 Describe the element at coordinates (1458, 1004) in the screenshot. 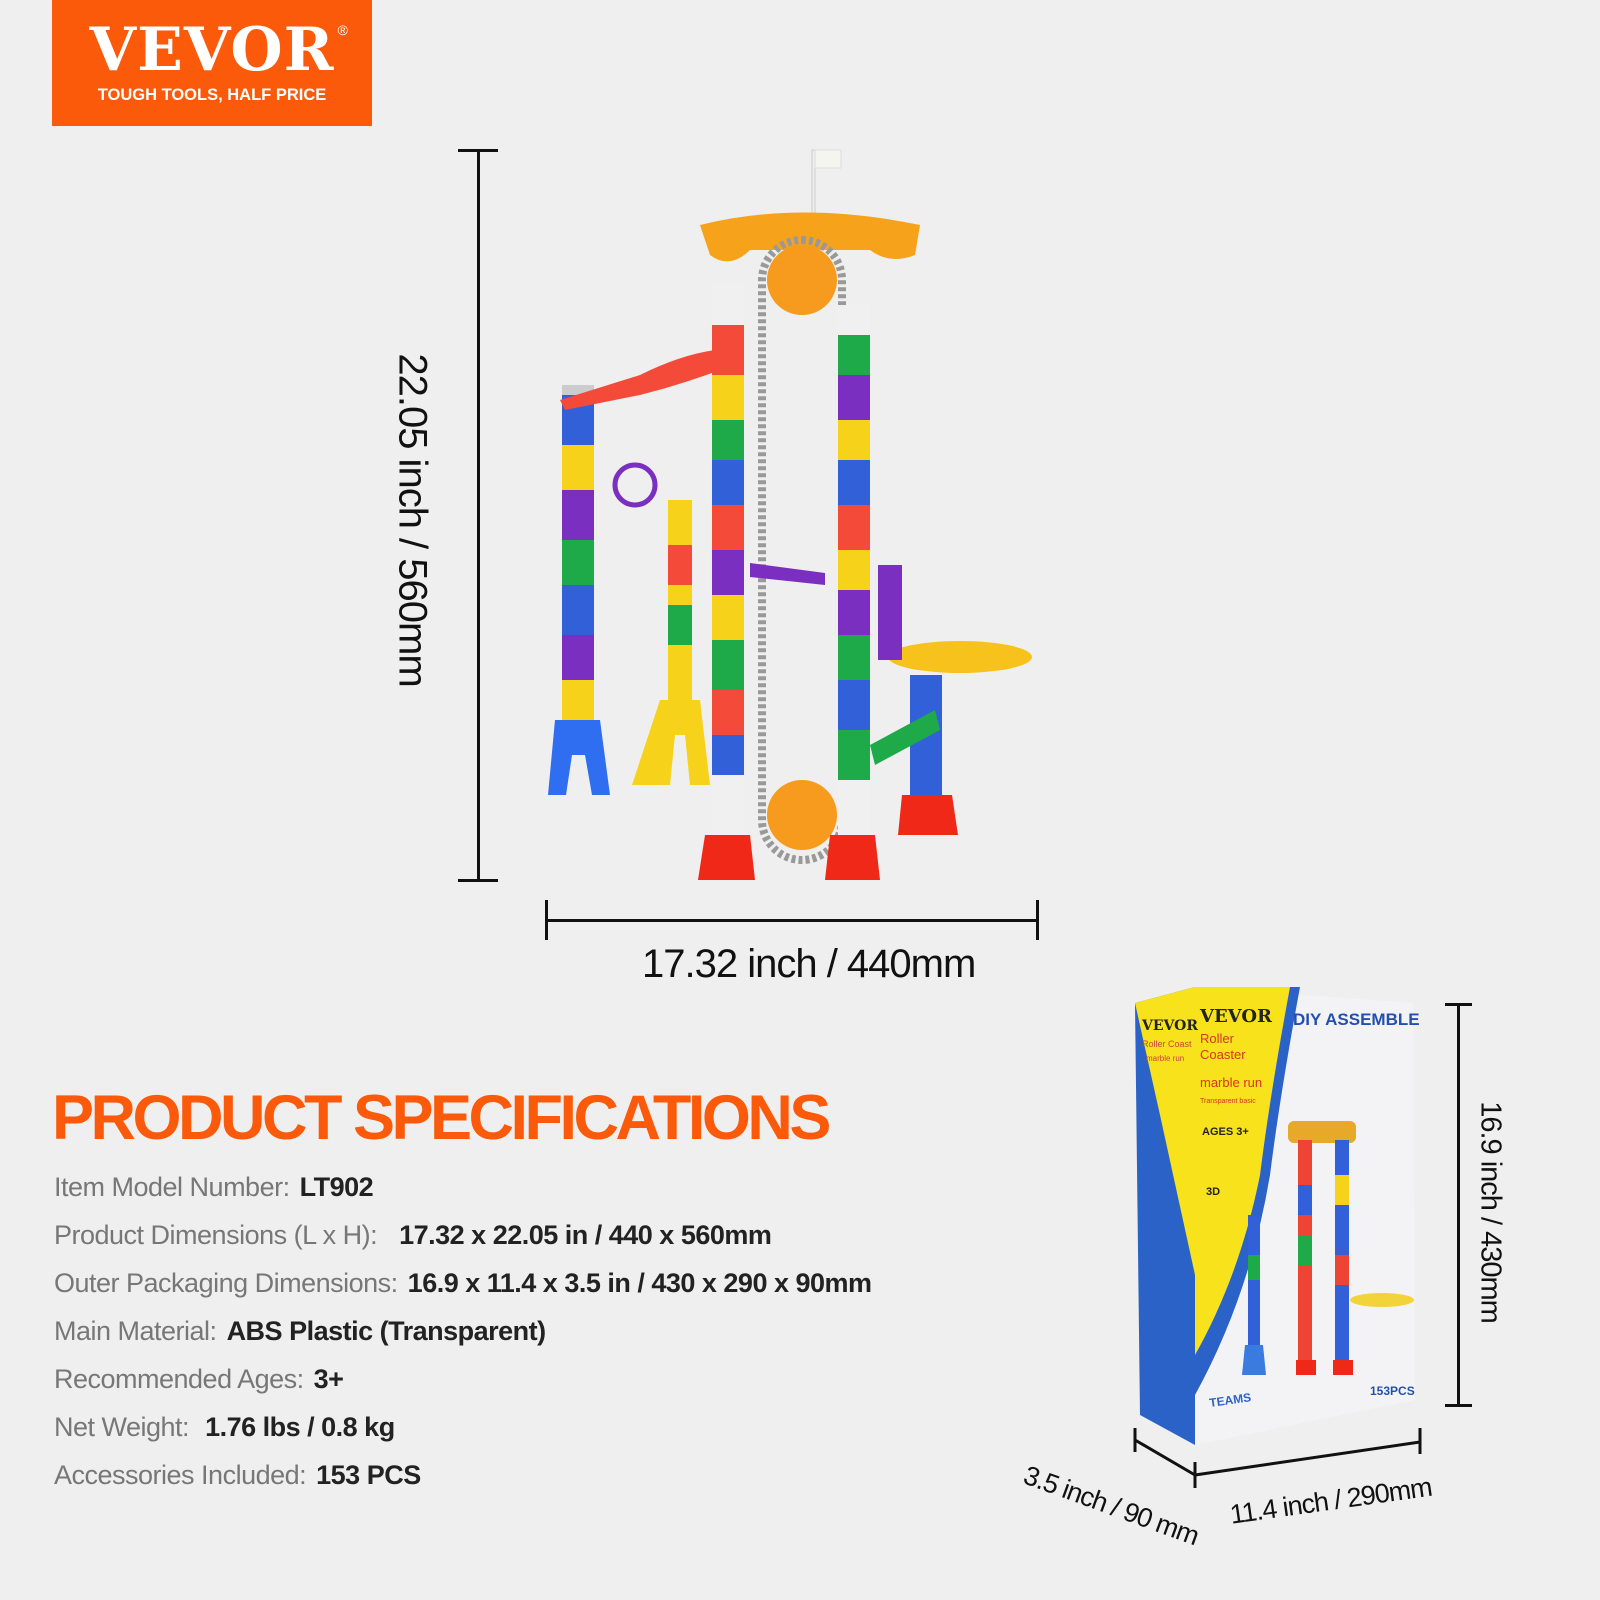

I see `box-height-cap-top` at that location.